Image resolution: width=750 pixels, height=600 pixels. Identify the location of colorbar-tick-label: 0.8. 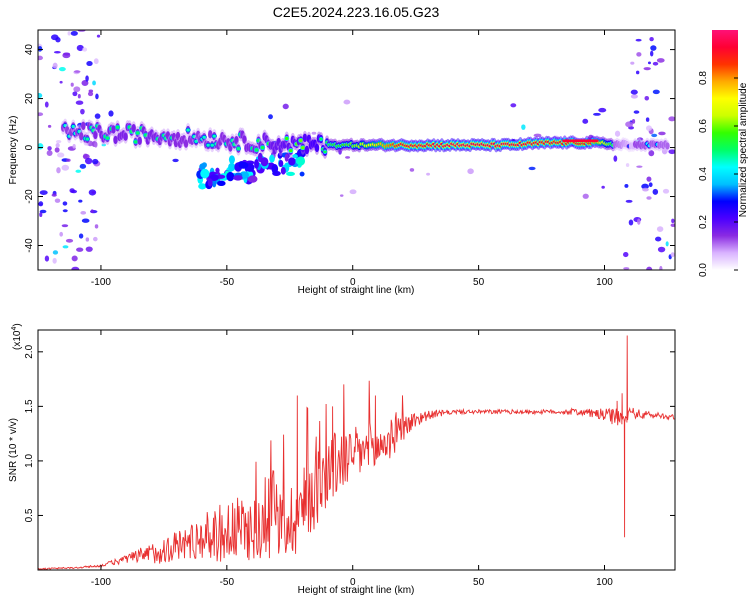
(703, 78).